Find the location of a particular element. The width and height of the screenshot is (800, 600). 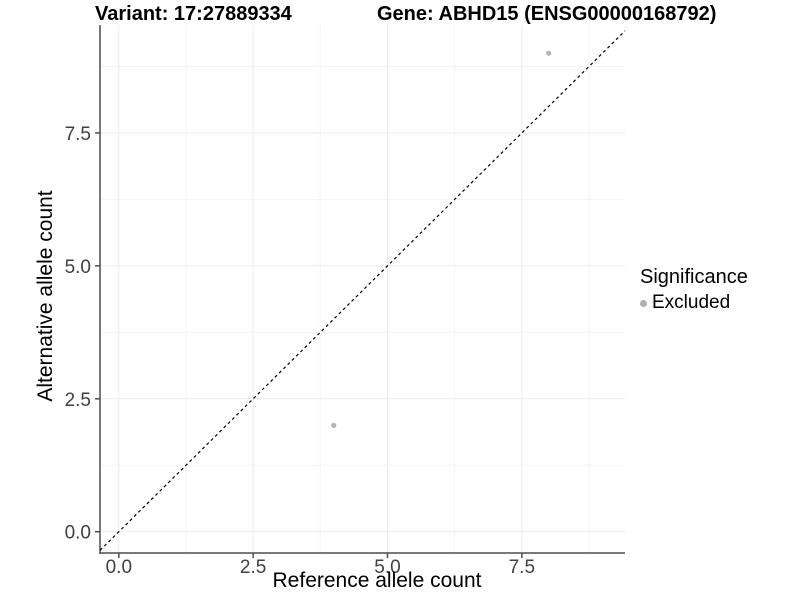

x-tick-label: 2.5 is located at coordinates (253, 567).